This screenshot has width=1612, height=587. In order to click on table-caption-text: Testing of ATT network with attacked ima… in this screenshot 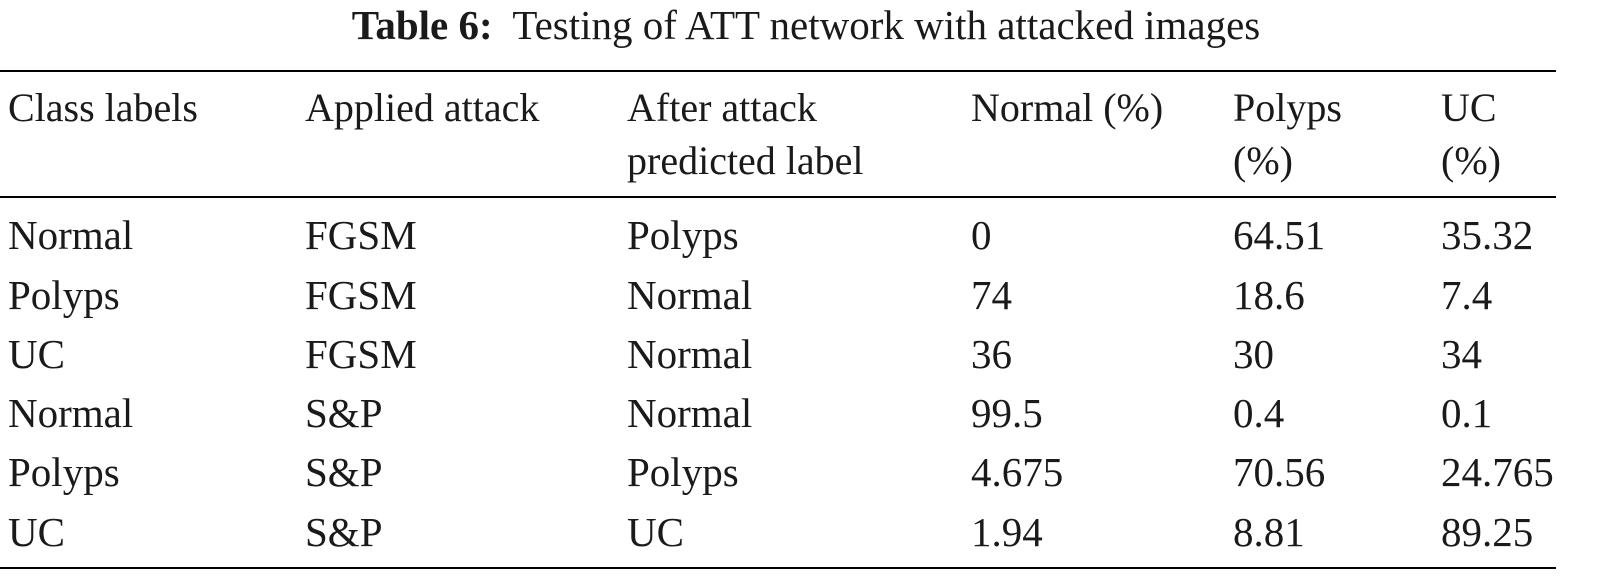, I will do `click(886, 25)`.